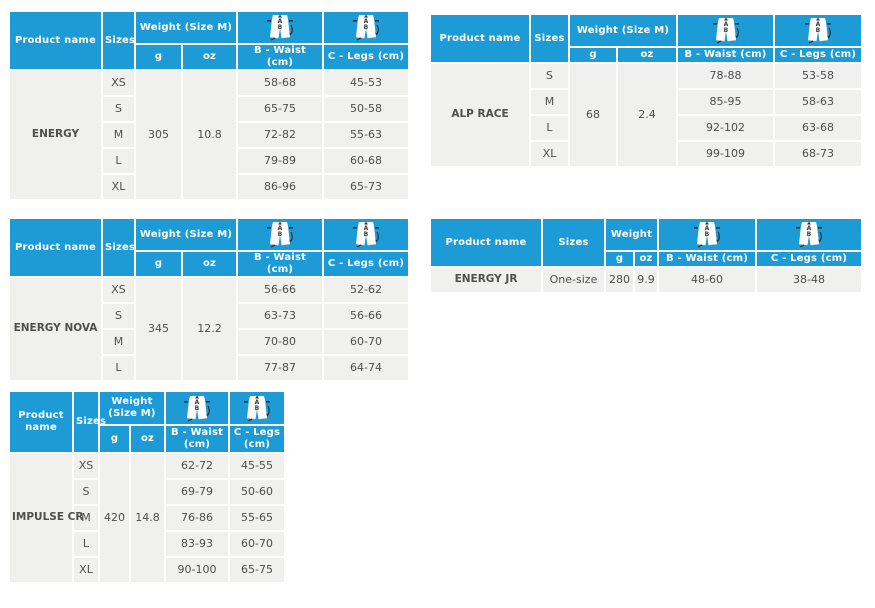  What do you see at coordinates (280, 83) in the screenshot?
I see `waist-range-cell: 58-68` at bounding box center [280, 83].